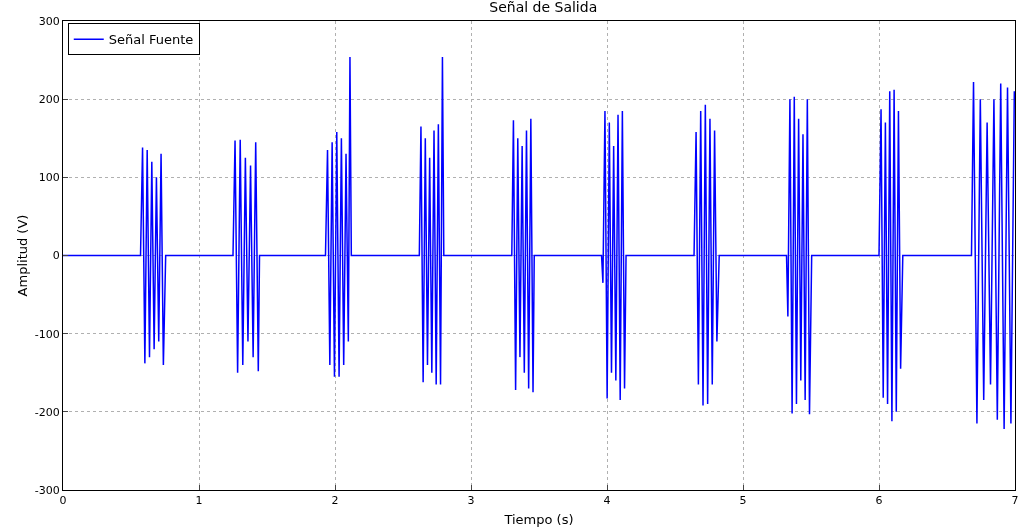 This screenshot has width=1025, height=527. Describe the element at coordinates (879, 501) in the screenshot. I see `x-tick-label: 6` at that location.